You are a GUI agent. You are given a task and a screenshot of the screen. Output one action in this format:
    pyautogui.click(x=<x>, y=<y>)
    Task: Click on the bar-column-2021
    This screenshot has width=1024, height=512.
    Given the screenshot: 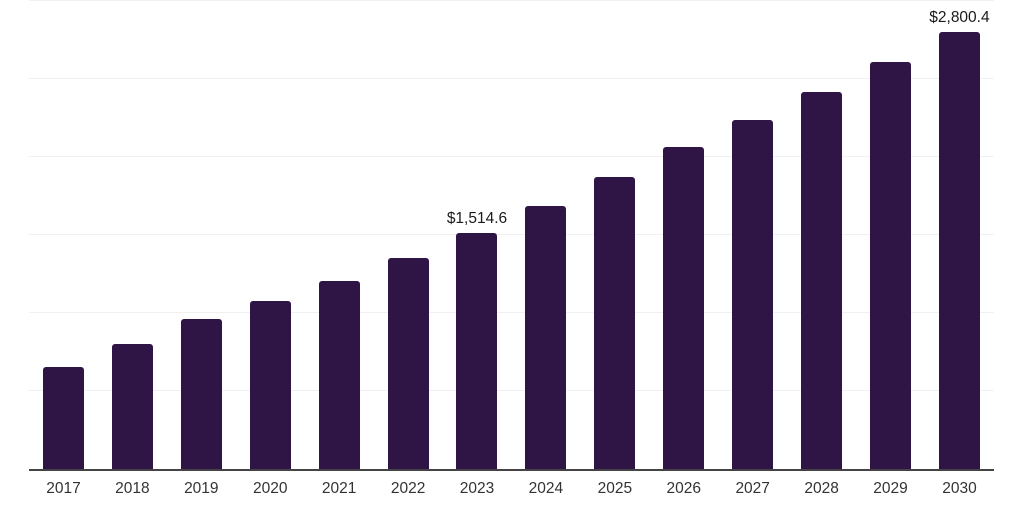 What is the action you would take?
    pyautogui.click(x=339, y=235)
    